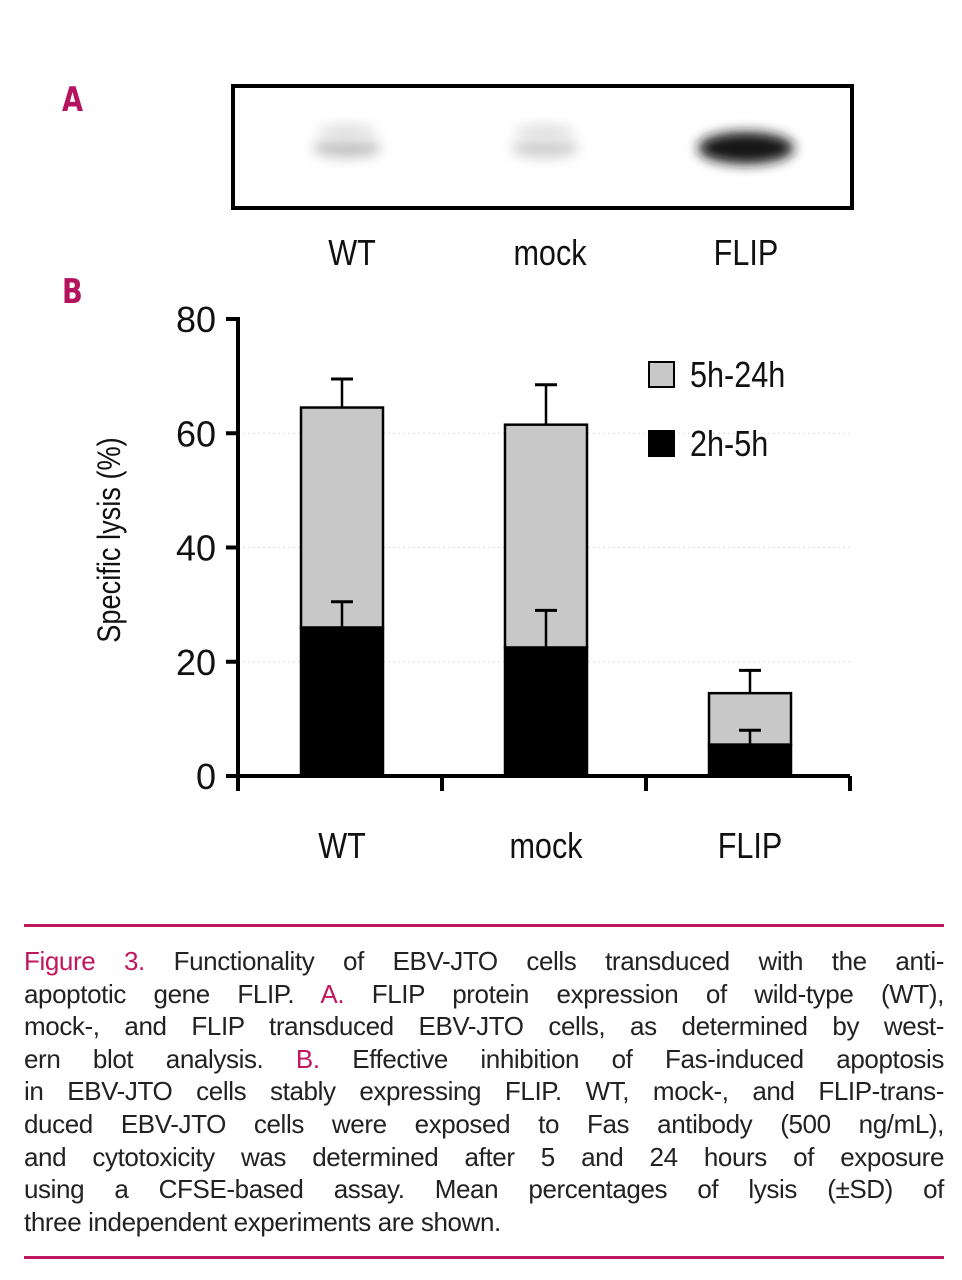 The image size is (962, 1280). Describe the element at coordinates (352, 252) in the screenshot. I see `lane-label-wt: WT` at that location.